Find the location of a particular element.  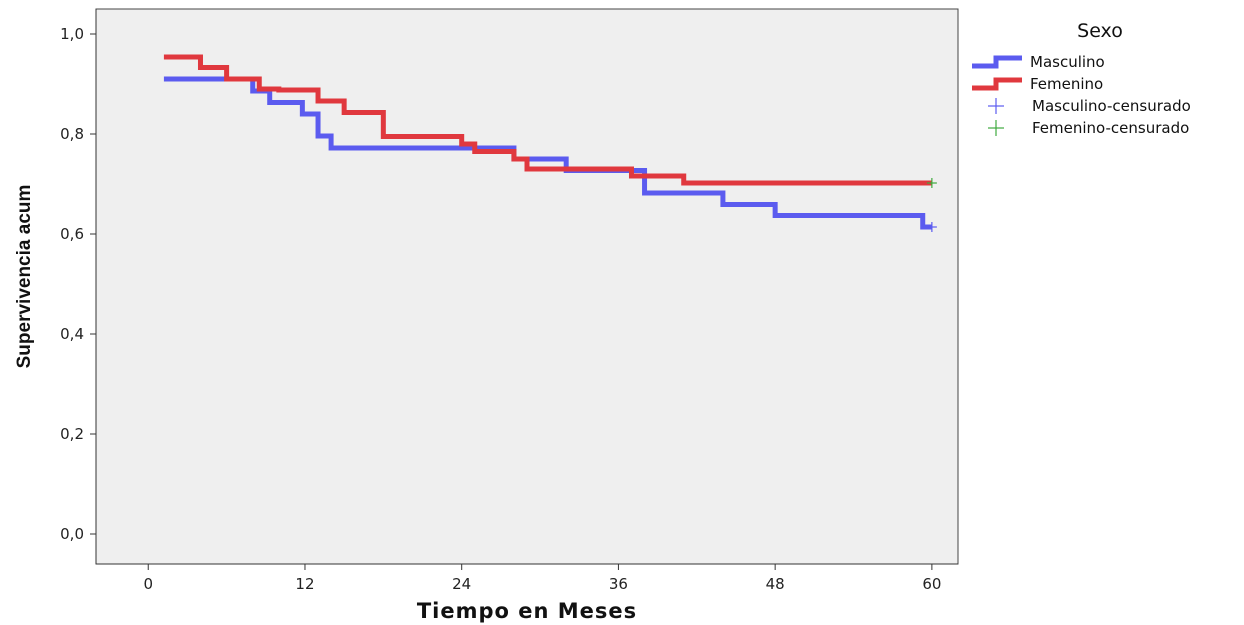

x-tick-label: 48 is located at coordinates (775, 584).